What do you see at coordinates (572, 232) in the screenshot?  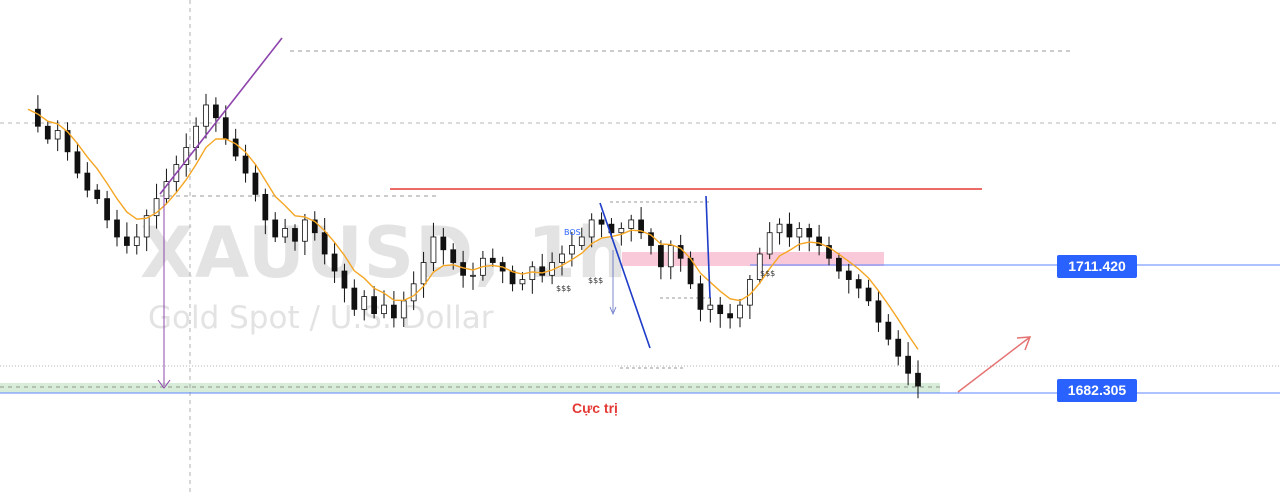 I see `bos-label: BOS` at bounding box center [572, 232].